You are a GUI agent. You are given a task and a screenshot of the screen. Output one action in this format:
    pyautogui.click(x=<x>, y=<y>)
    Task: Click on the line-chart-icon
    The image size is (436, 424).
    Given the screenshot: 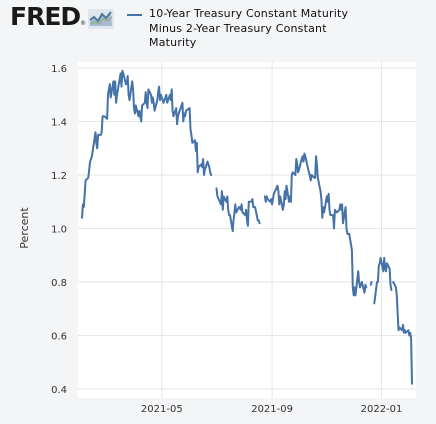 What is the action you would take?
    pyautogui.click(x=101, y=19)
    